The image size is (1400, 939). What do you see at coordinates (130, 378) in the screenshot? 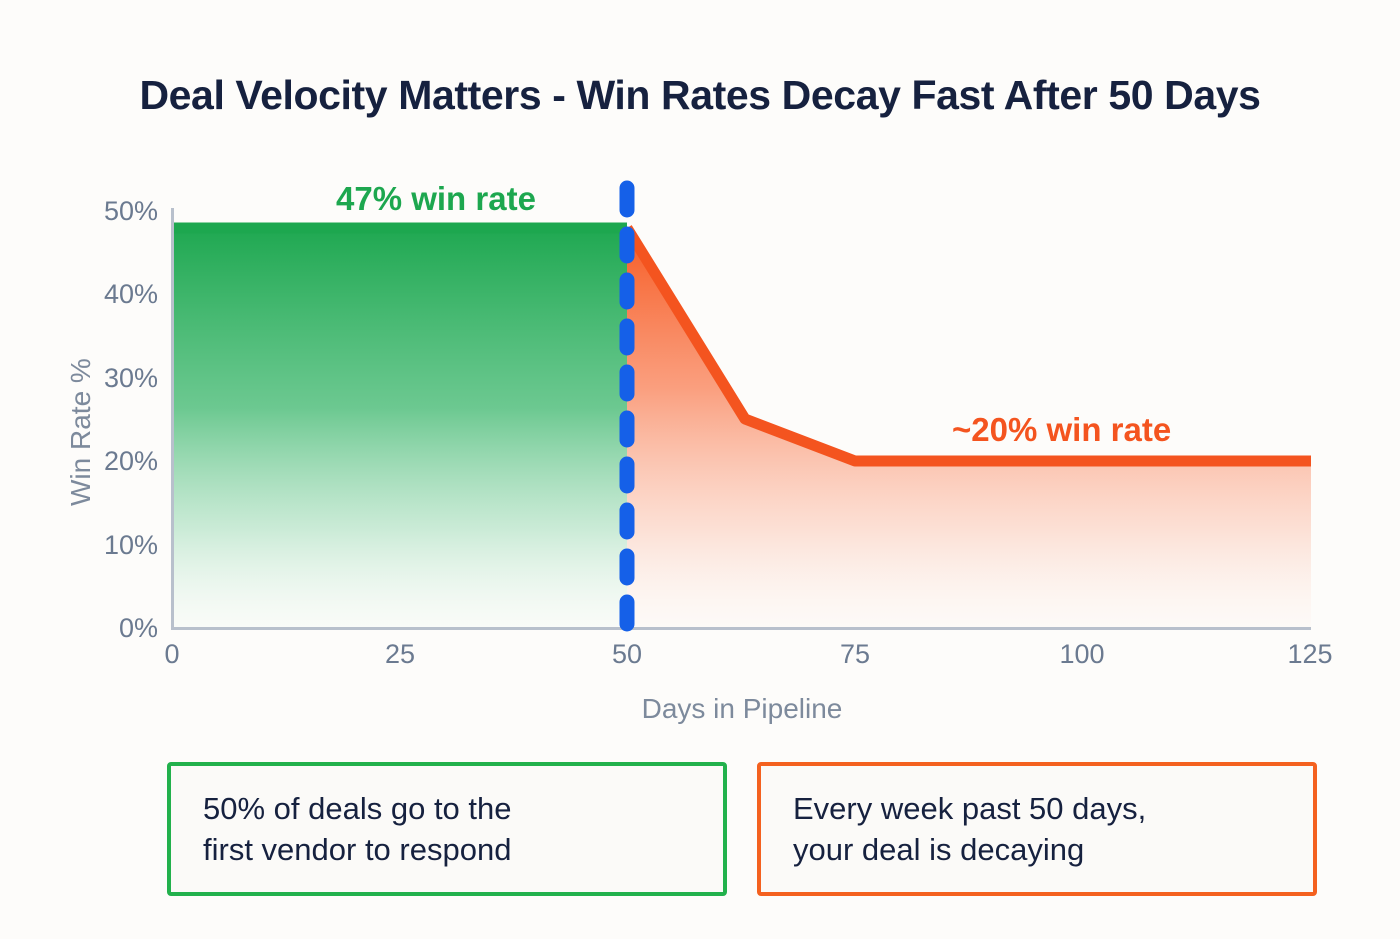
I see `y-tick-30: 30%` at bounding box center [130, 378].